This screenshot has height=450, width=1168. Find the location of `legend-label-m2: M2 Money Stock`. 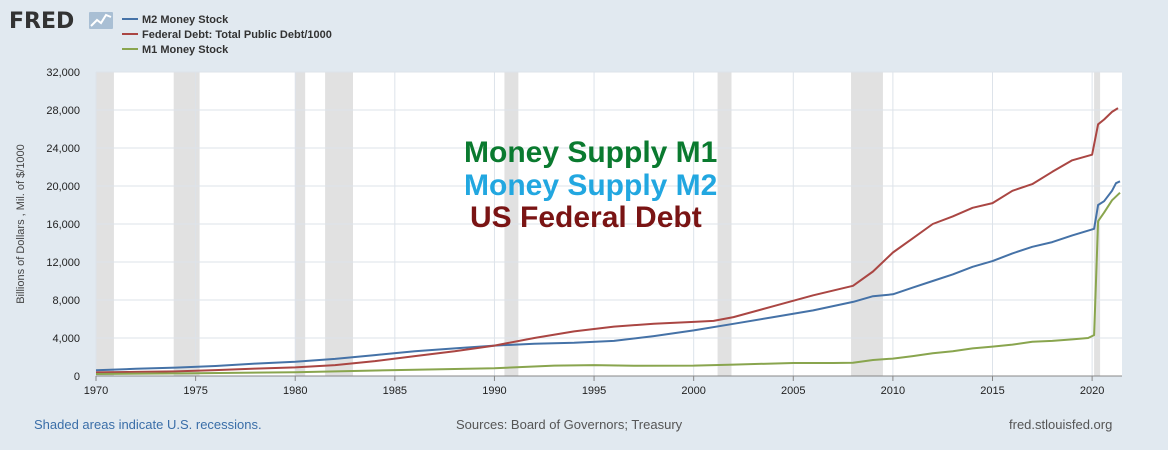

legend-label-m2: M2 Money Stock is located at coordinates (185, 20).